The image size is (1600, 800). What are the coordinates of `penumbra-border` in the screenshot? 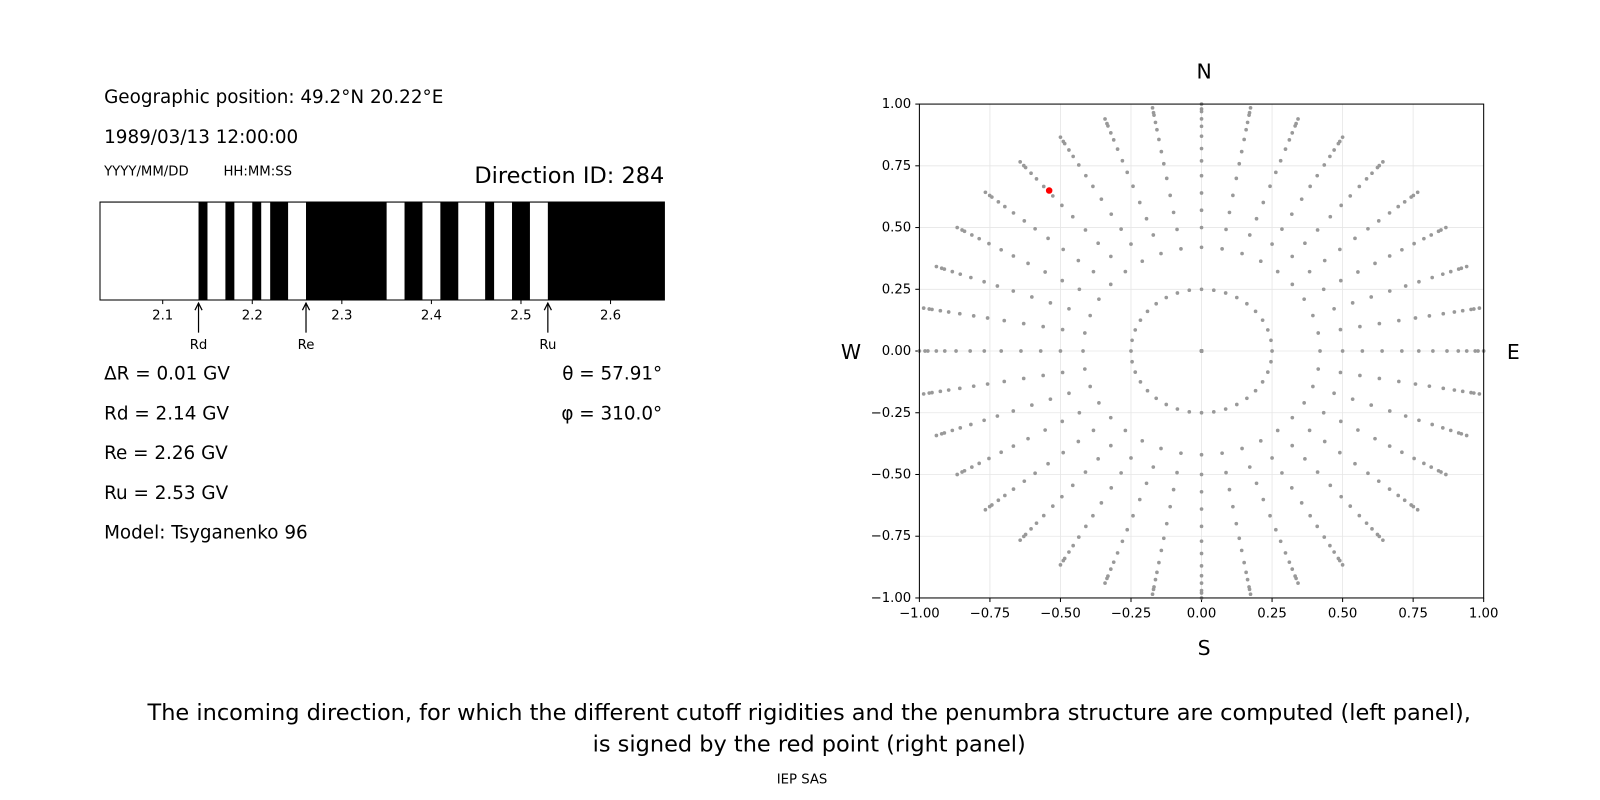 It's located at (382, 251).